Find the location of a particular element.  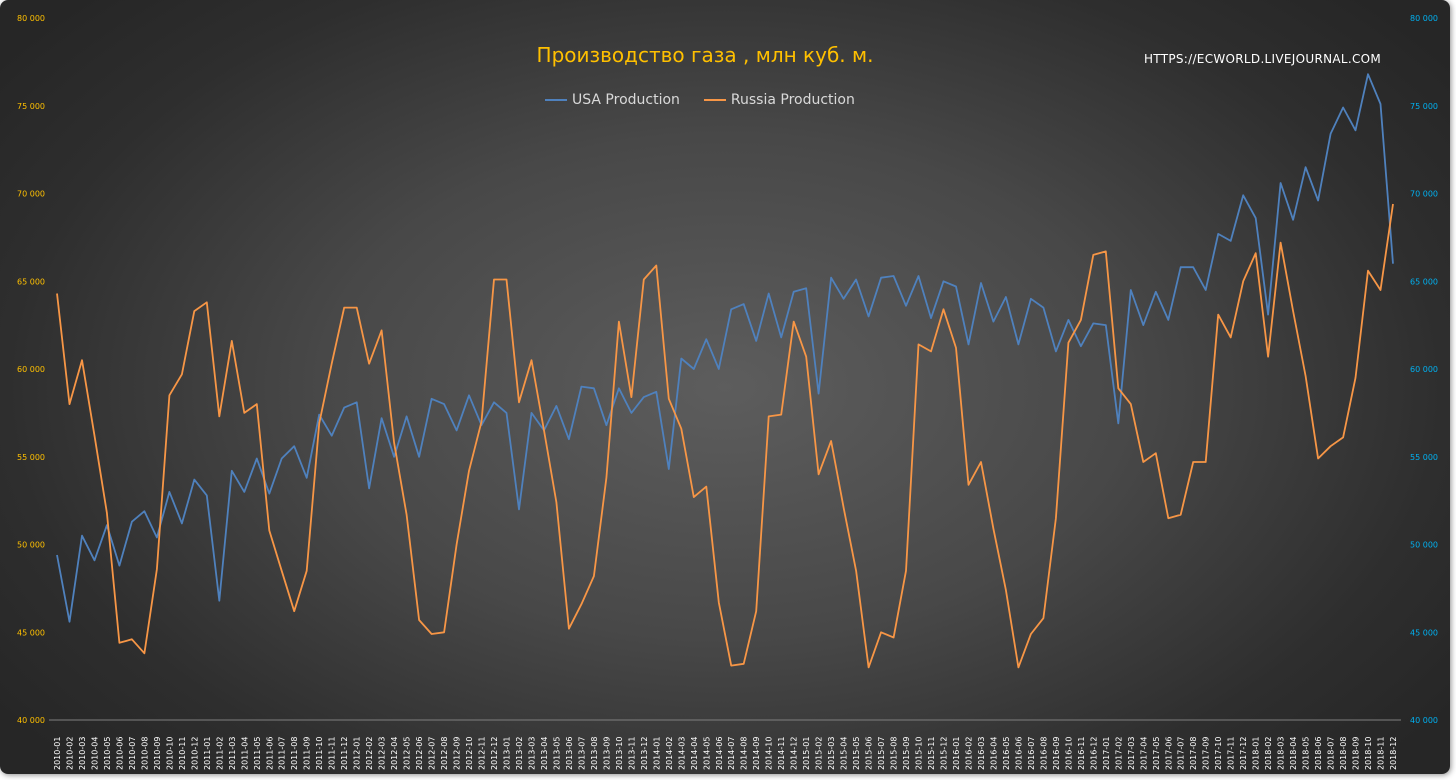

x-tick-label: 2017-01 is located at coordinates (1106, 753).